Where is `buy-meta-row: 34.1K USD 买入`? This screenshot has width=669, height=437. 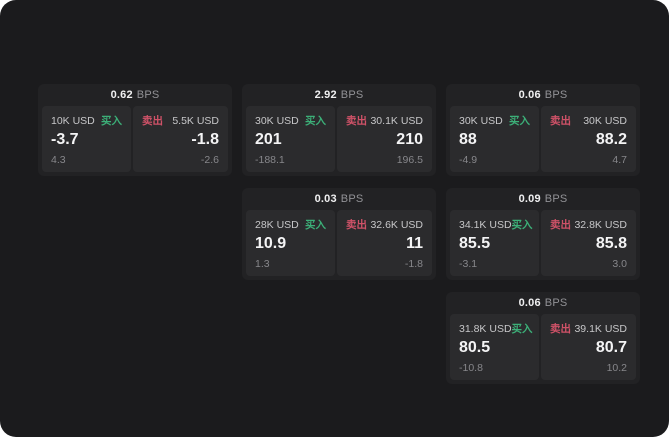
buy-meta-row: 34.1K USD 买入 is located at coordinates (496, 224).